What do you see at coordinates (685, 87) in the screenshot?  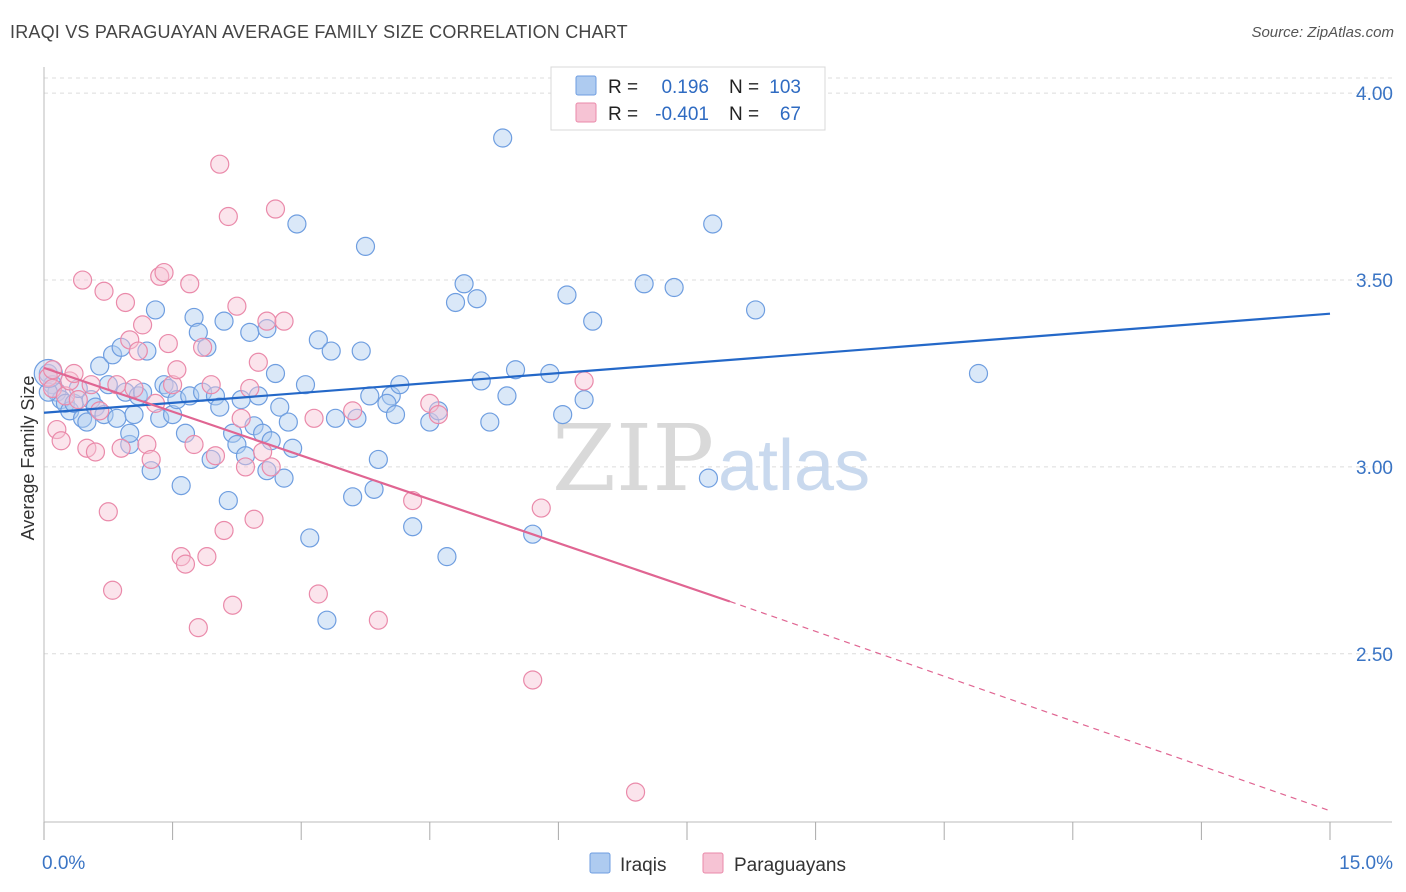 I see `legend-r-value-1: 0.196` at bounding box center [685, 87].